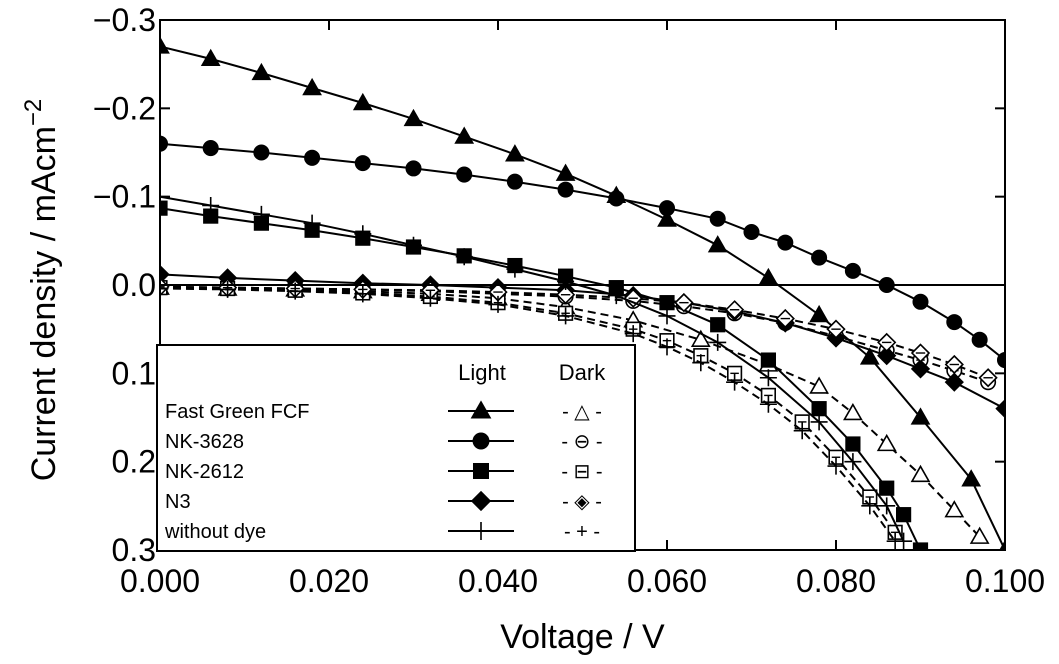  What do you see at coordinates (124, 20) in the screenshot?
I see `y-tick-label: −0.3` at bounding box center [124, 20].